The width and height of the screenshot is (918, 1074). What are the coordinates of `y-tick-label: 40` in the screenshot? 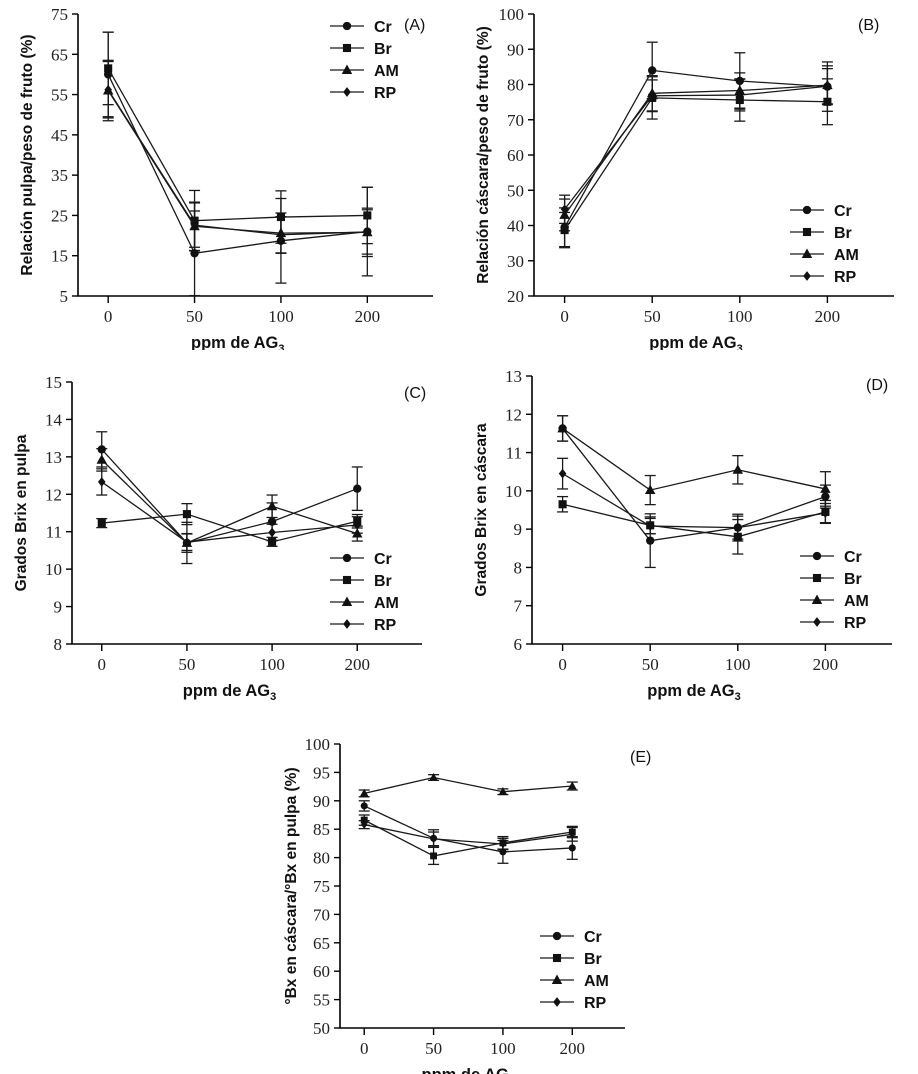 It's located at (515, 226).